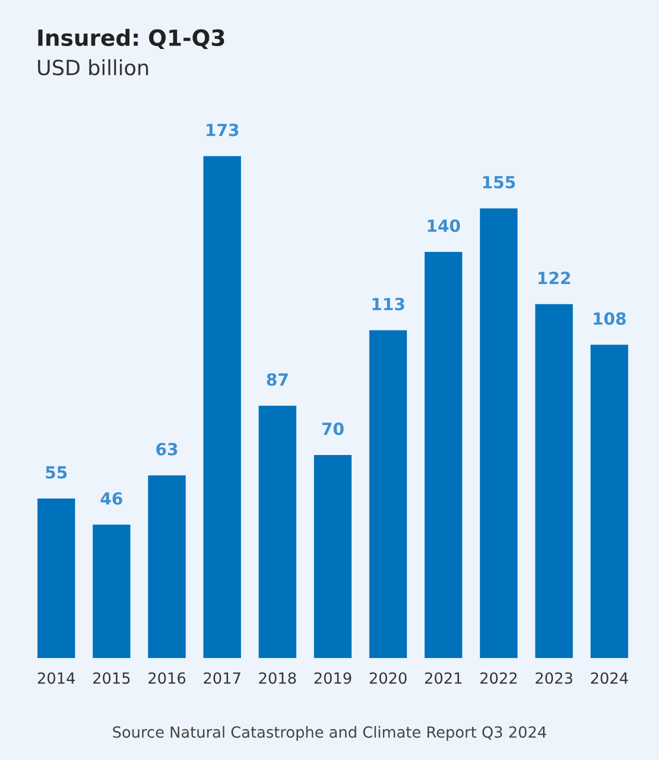 The image size is (659, 760). What do you see at coordinates (388, 678) in the screenshot?
I see `x-tick-label: 2020` at bounding box center [388, 678].